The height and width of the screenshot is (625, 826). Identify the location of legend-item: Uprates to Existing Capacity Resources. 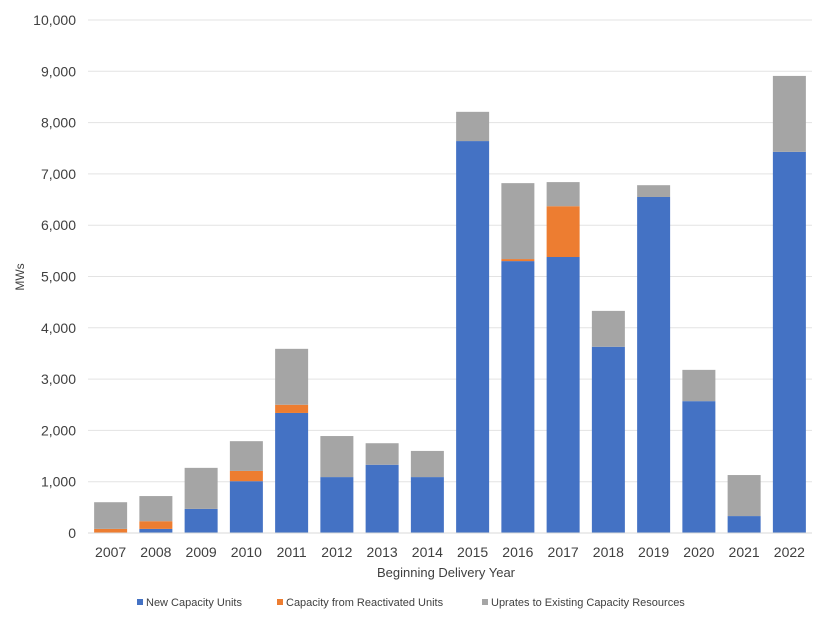
(583, 603).